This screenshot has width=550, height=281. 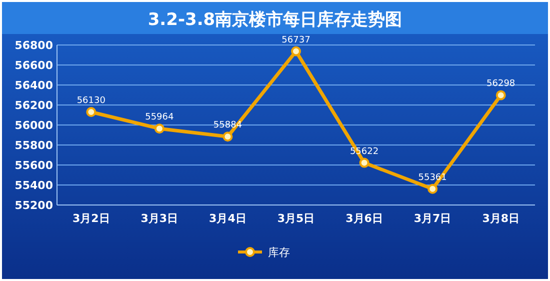 What do you see at coordinates (34, 85) in the screenshot?
I see `y-tick-label: 56400` at bounding box center [34, 85].